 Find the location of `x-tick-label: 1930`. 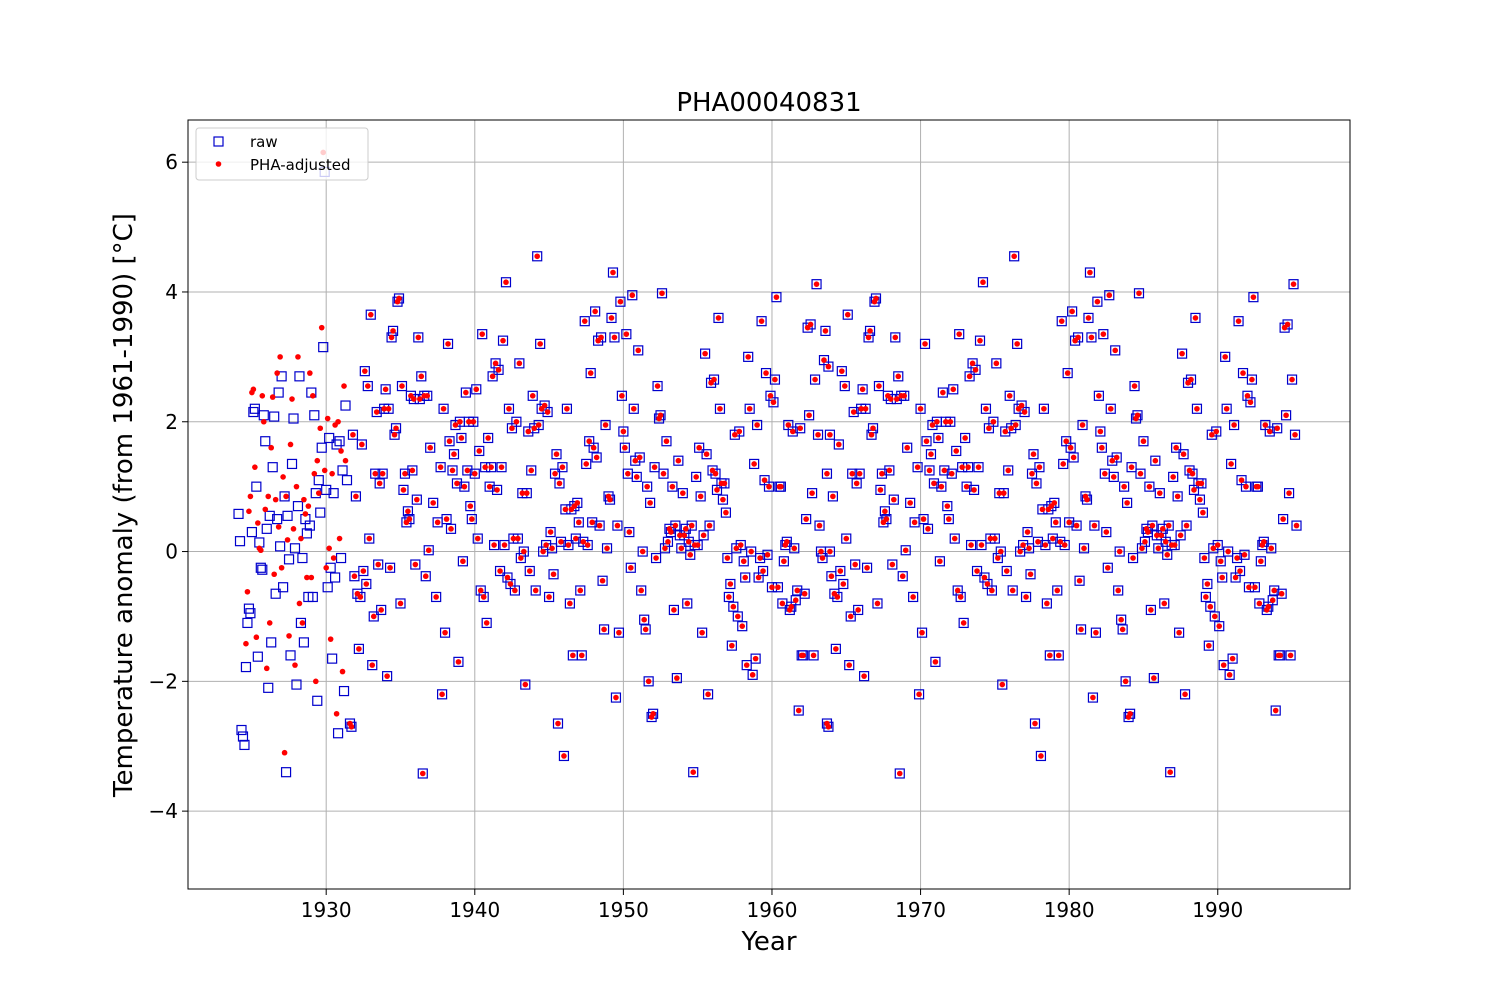

x-tick-label: 1930 is located at coordinates (326, 910).